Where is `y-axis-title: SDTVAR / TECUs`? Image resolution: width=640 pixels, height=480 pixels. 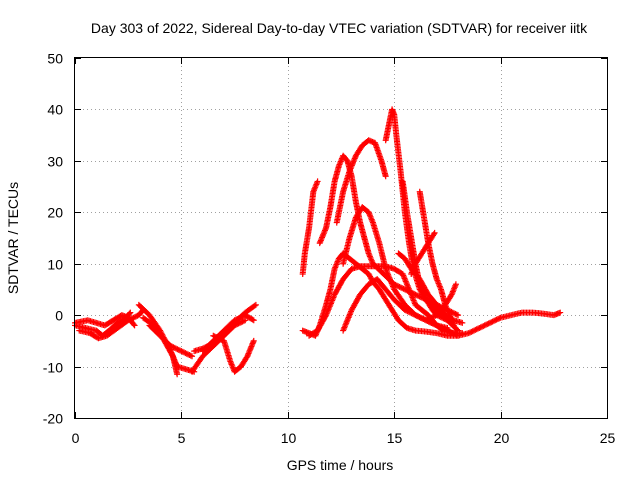 y-axis-title: SDTVAR / TECUs is located at coordinates (13, 238).